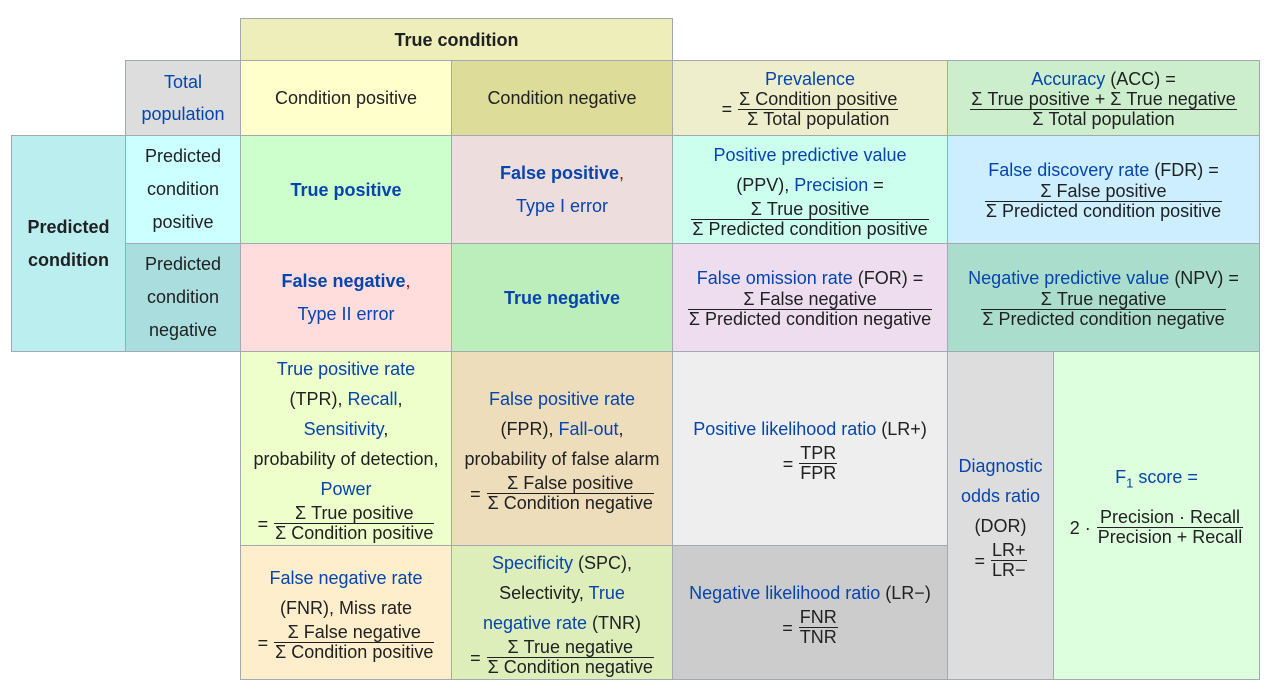 This screenshot has width=1271, height=690. What do you see at coordinates (818, 109) in the screenshot?
I see `prevalence-fraction: Σ Condition positive Σ Total population` at bounding box center [818, 109].